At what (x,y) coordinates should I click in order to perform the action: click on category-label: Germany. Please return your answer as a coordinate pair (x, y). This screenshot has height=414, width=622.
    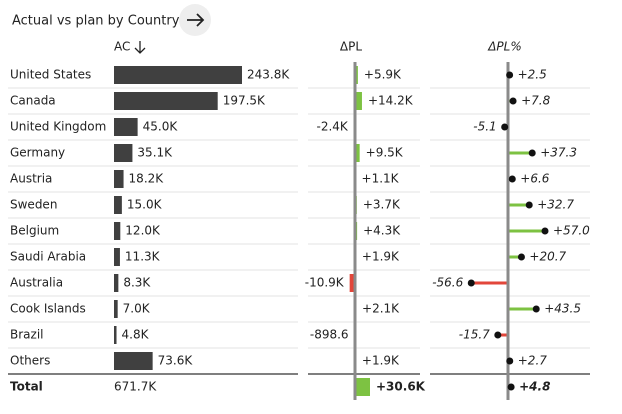
    Looking at the image, I should click on (37, 153).